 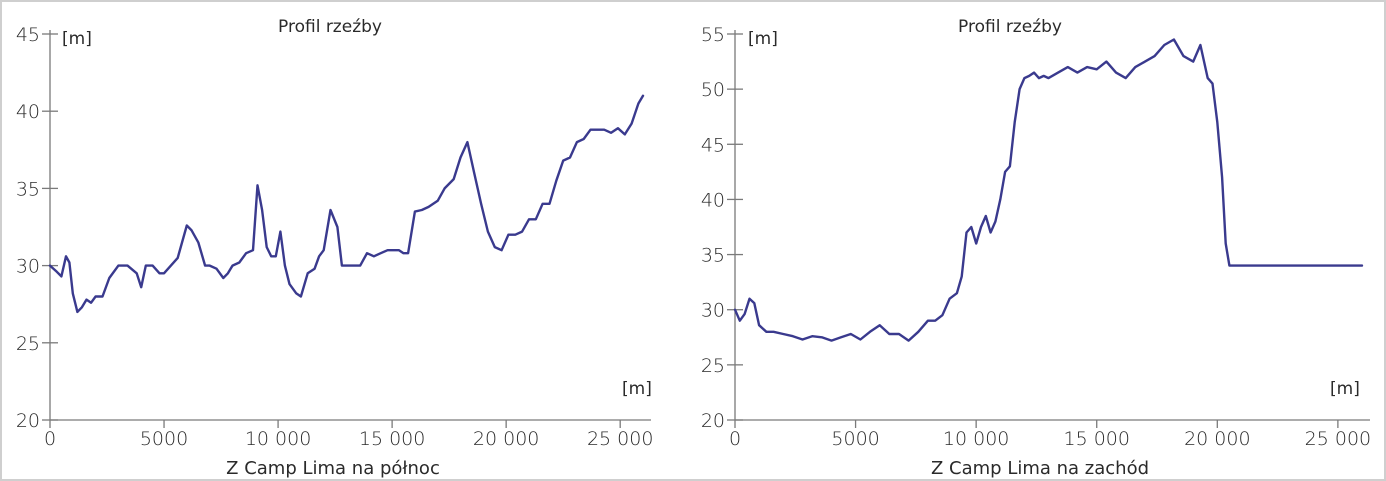 What do you see at coordinates (1040, 468) in the screenshot?
I see `x-axis-title: Z Camp Lima na zachód` at bounding box center [1040, 468].